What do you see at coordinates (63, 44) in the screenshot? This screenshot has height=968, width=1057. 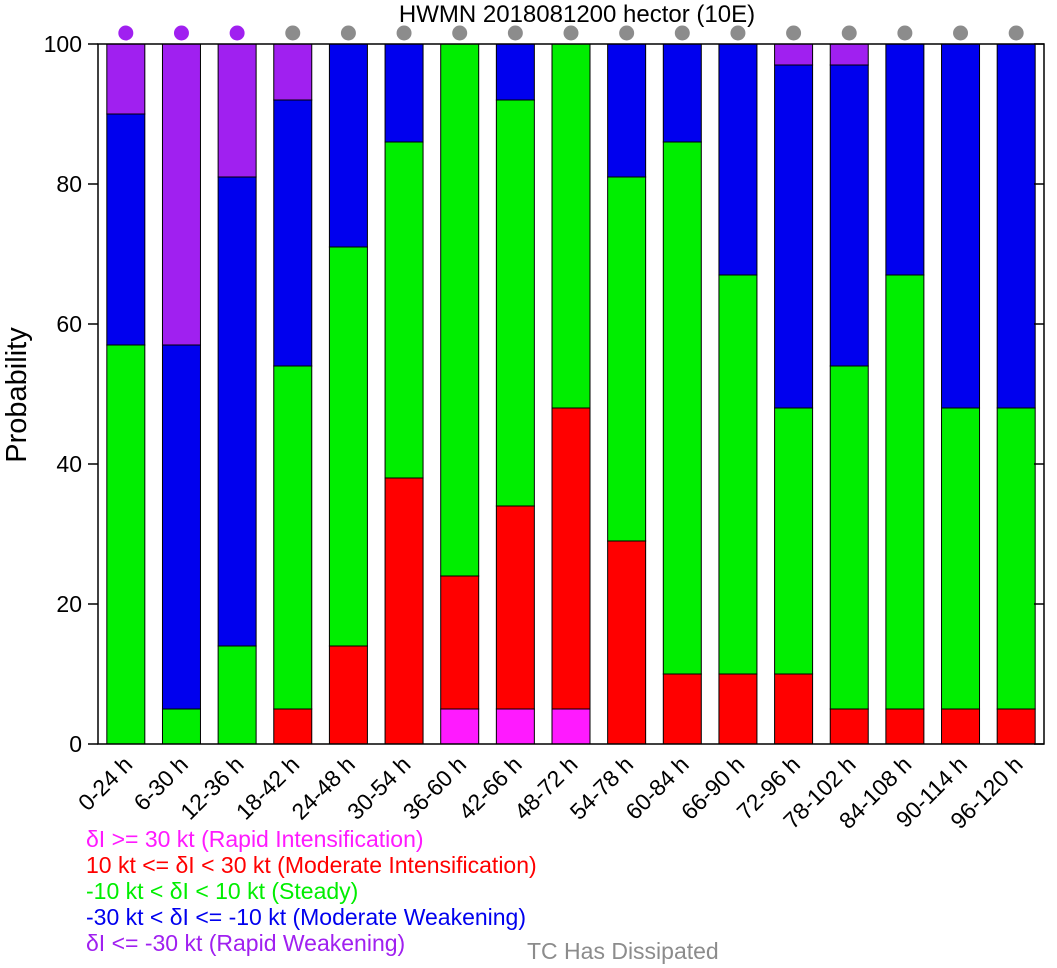 I see `y-tick-label-5: 100` at bounding box center [63, 44].